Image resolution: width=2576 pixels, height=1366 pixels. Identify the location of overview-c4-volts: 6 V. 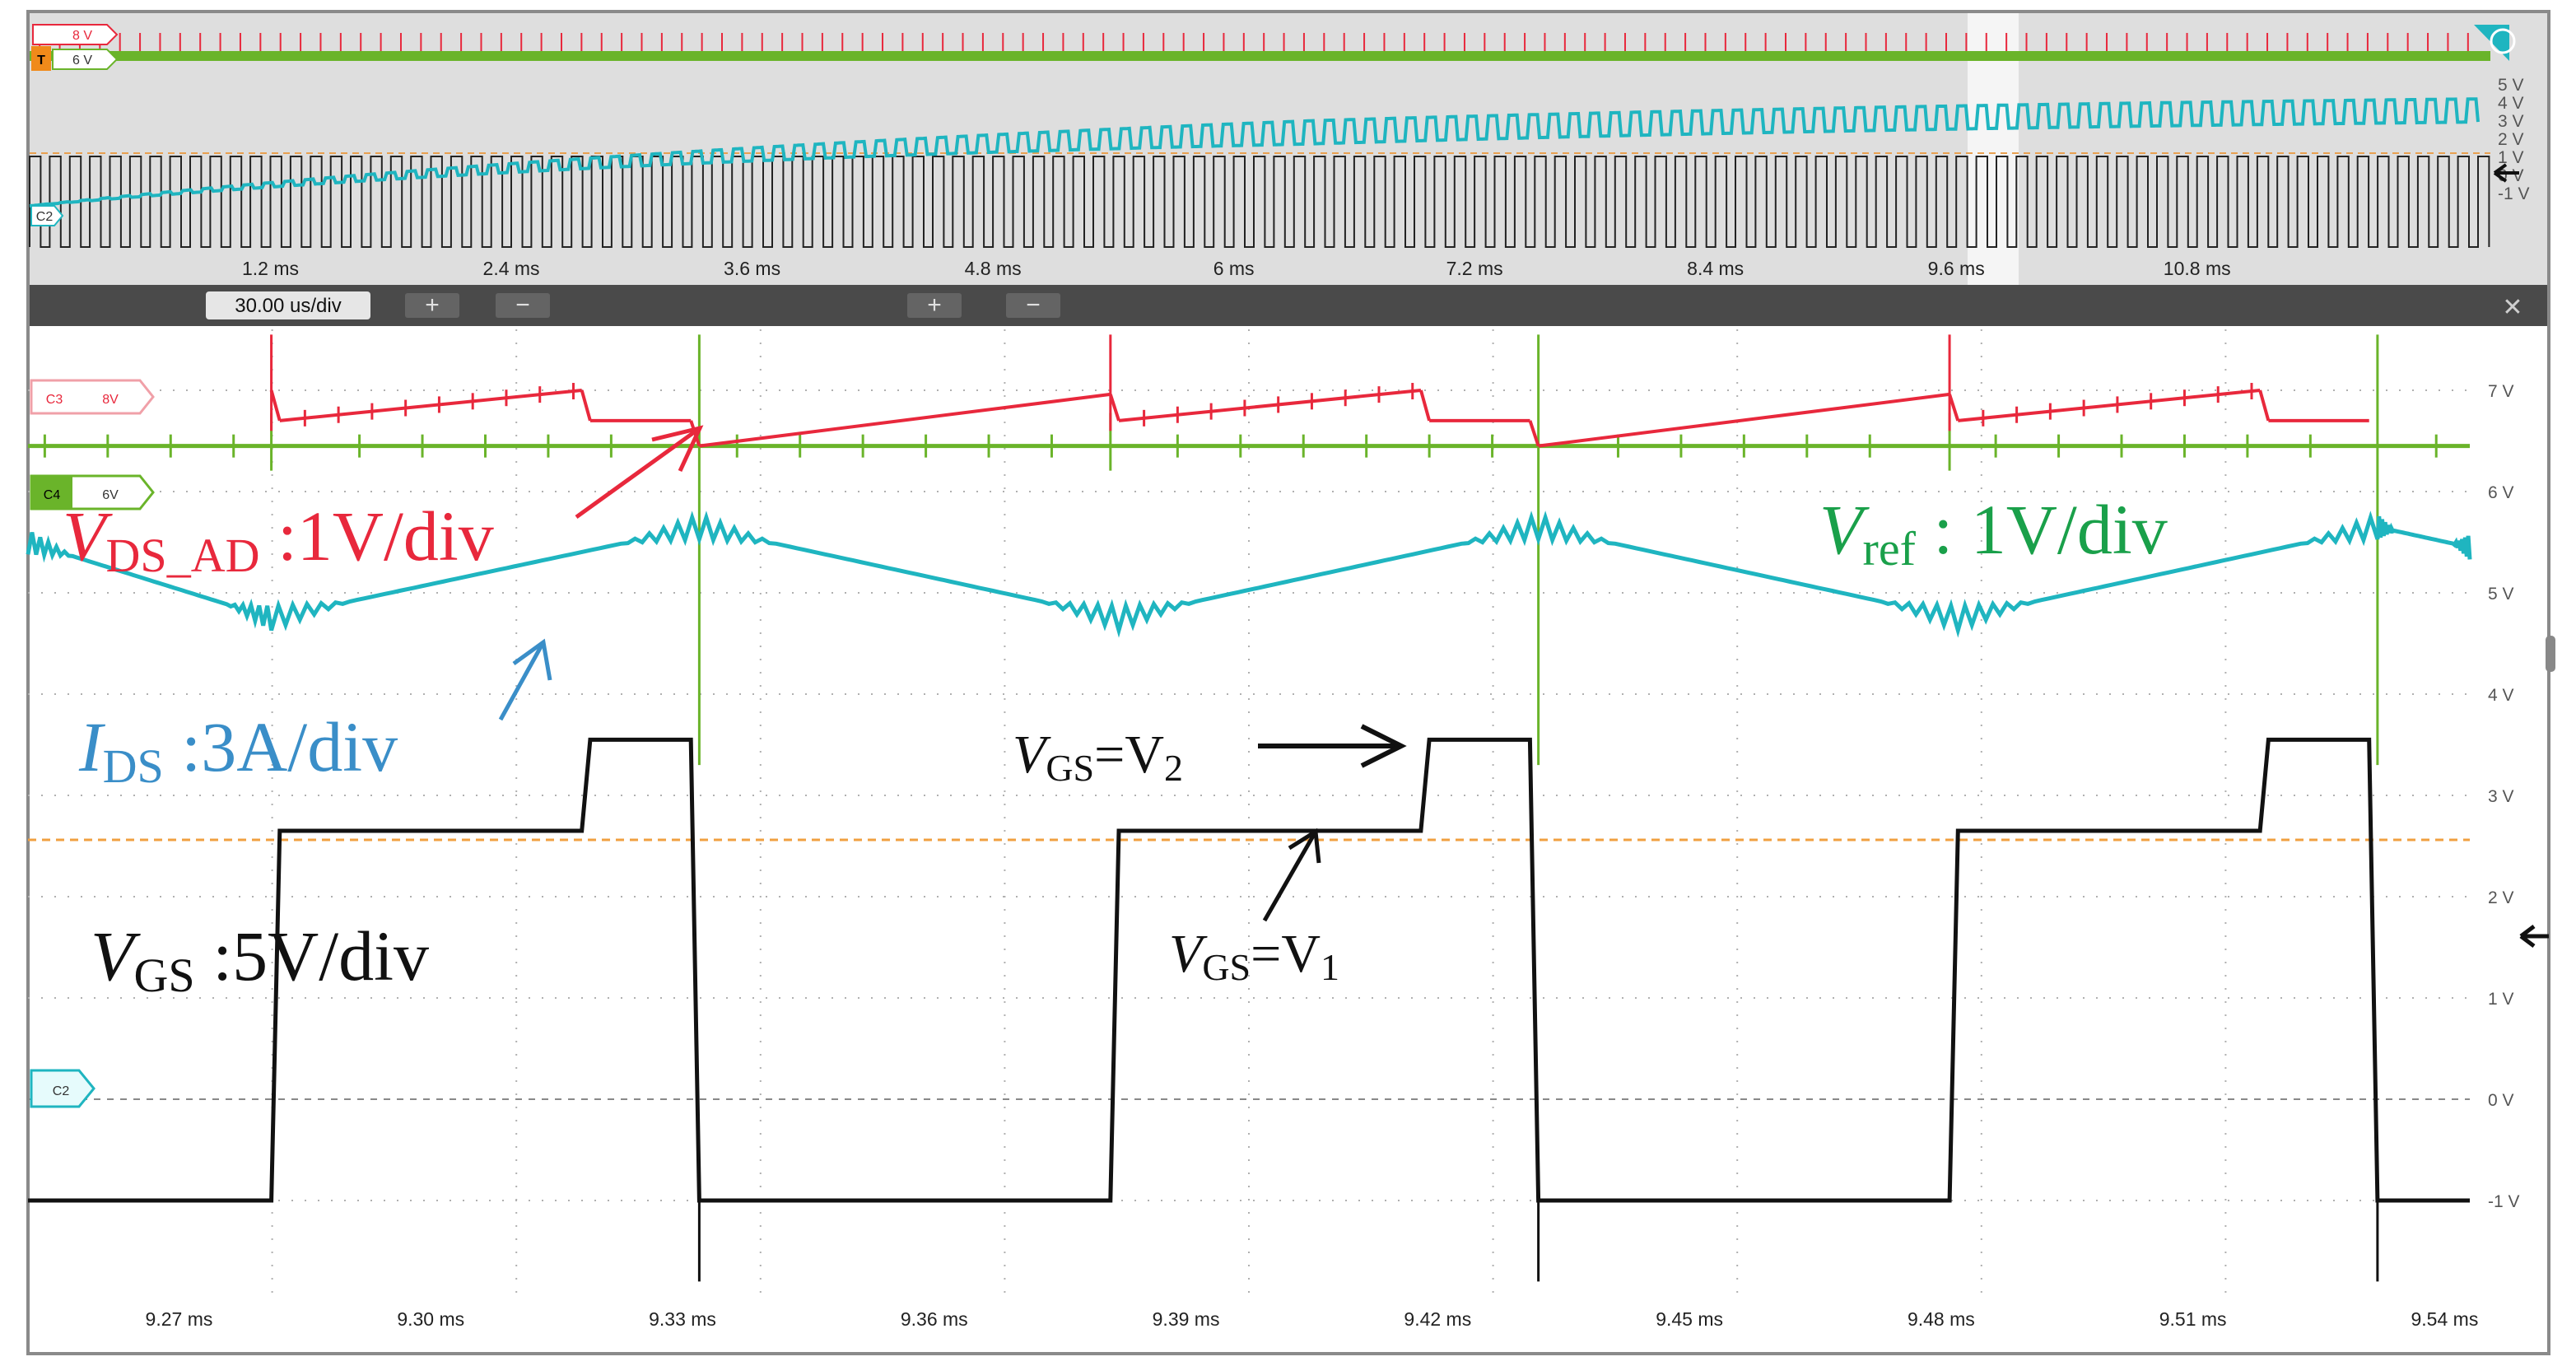
(82, 61).